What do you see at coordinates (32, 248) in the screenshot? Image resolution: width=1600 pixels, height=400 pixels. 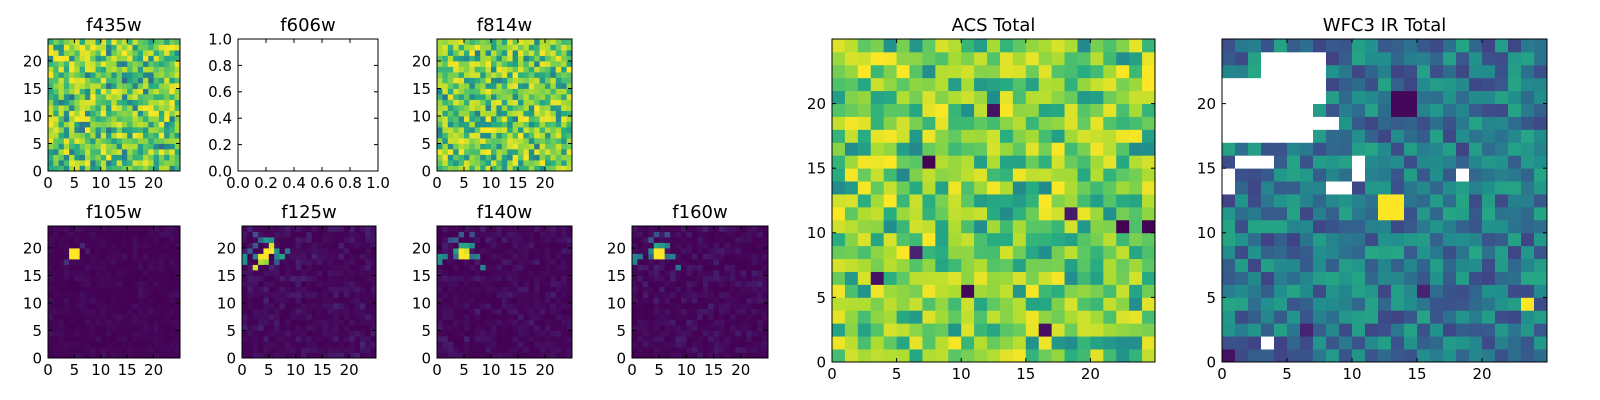 I see `y-tick-label: 20` at bounding box center [32, 248].